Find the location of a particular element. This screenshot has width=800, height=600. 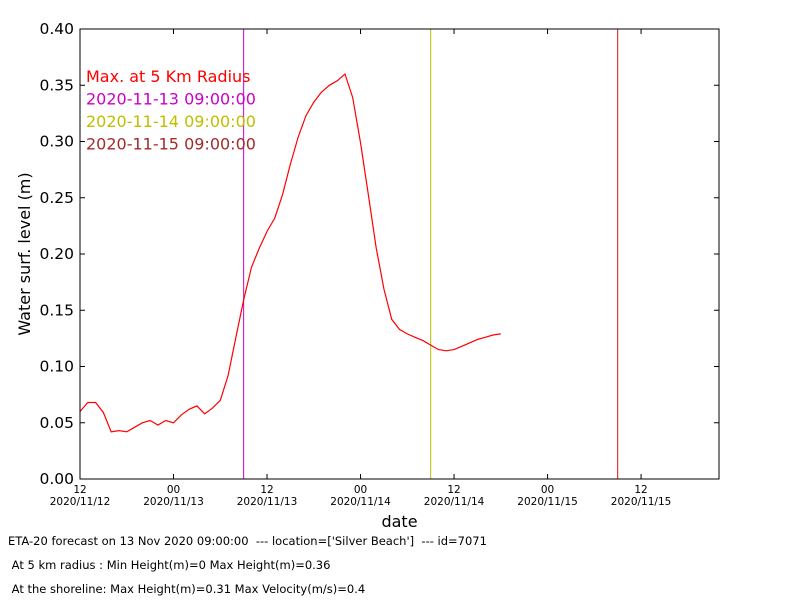

y-tick-label: 0.25 is located at coordinates (56, 198).